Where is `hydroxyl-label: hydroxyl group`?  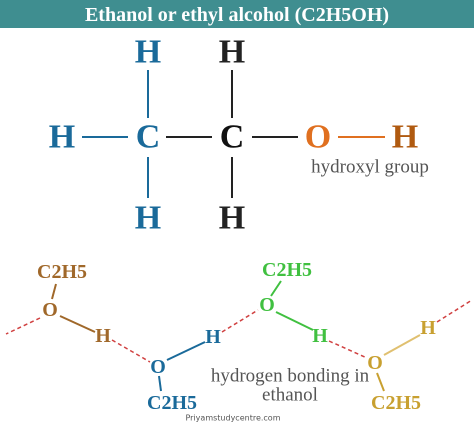
hydroxyl-label: hydroxyl group is located at coordinates (370, 167).